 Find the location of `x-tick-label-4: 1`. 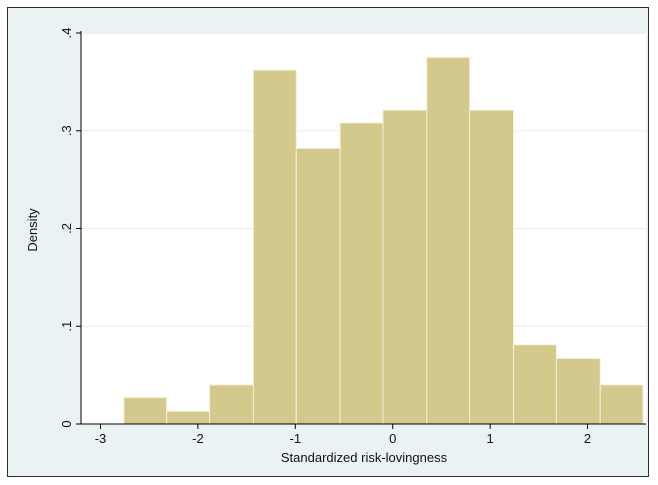

x-tick-label-4: 1 is located at coordinates (490, 438).